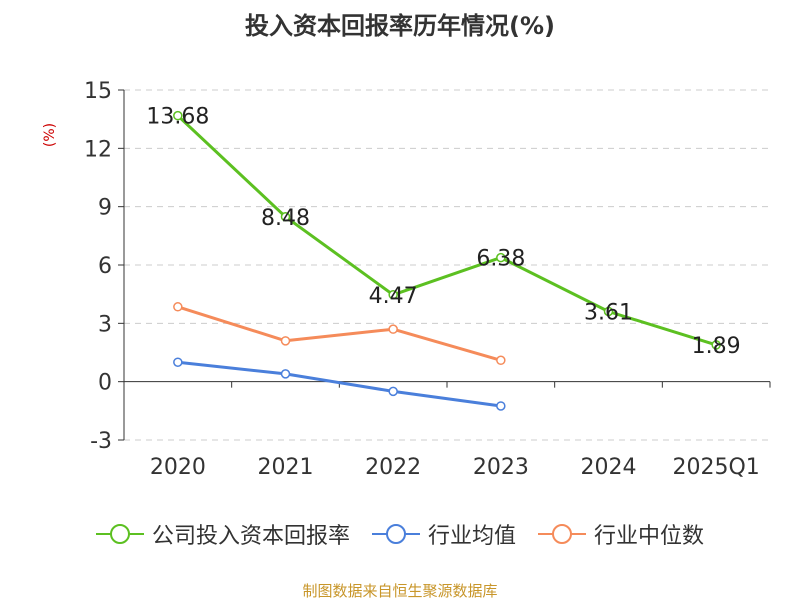 This screenshot has width=800, height=601. I want to click on y-tick-label: 6, so click(105, 266).